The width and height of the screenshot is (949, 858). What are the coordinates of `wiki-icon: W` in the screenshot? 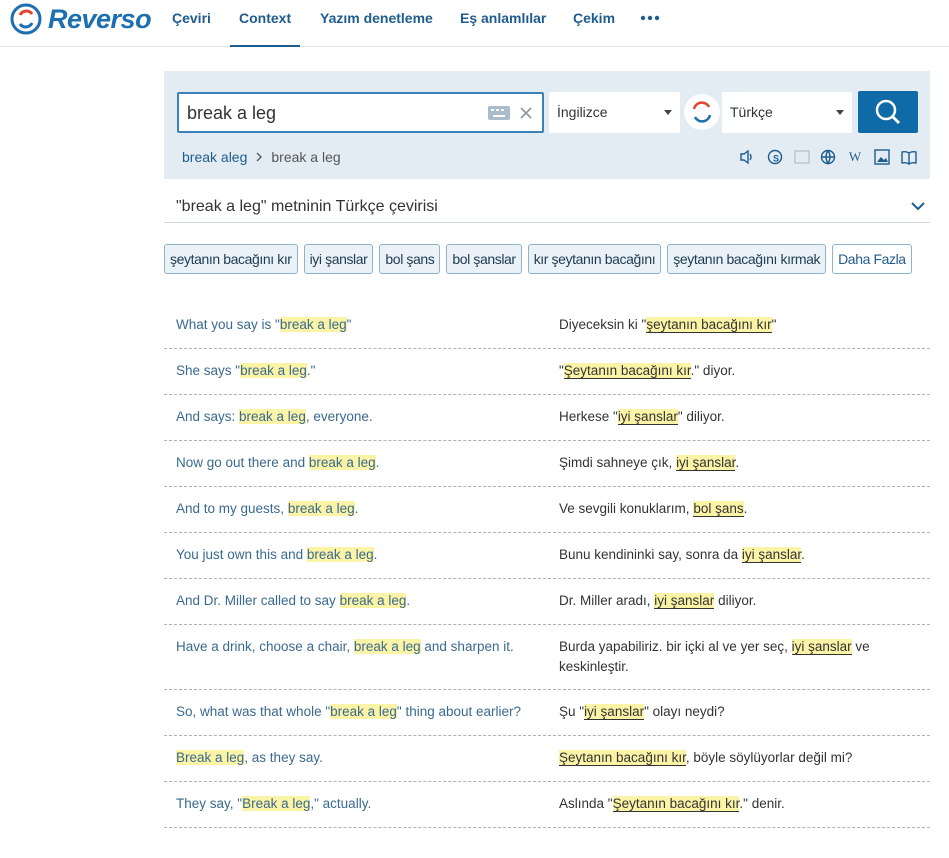 It's located at (855, 156).